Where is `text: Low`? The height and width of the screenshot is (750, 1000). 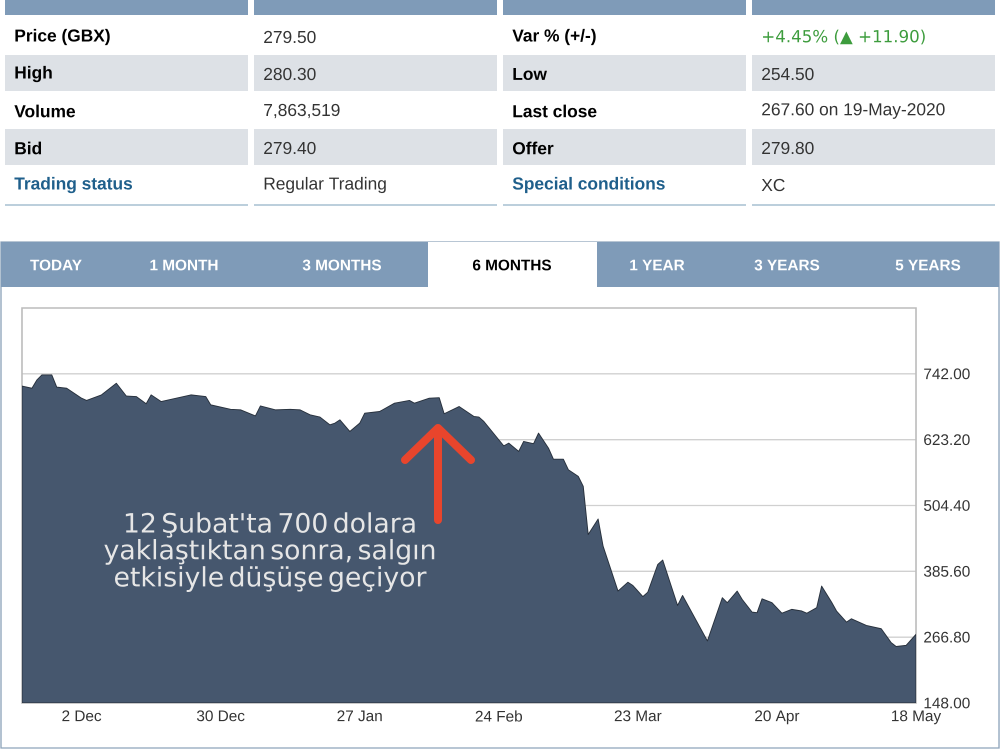
text: Low is located at coordinates (530, 74).